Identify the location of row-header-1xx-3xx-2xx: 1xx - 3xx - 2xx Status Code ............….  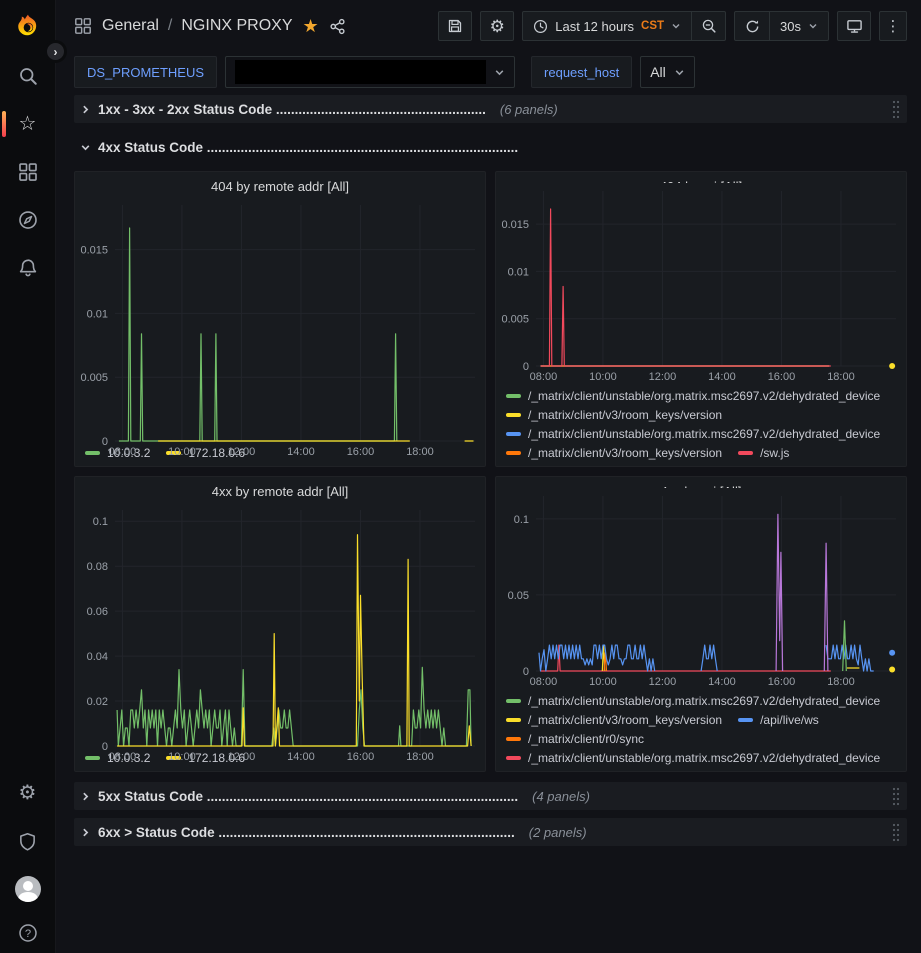
(490, 109).